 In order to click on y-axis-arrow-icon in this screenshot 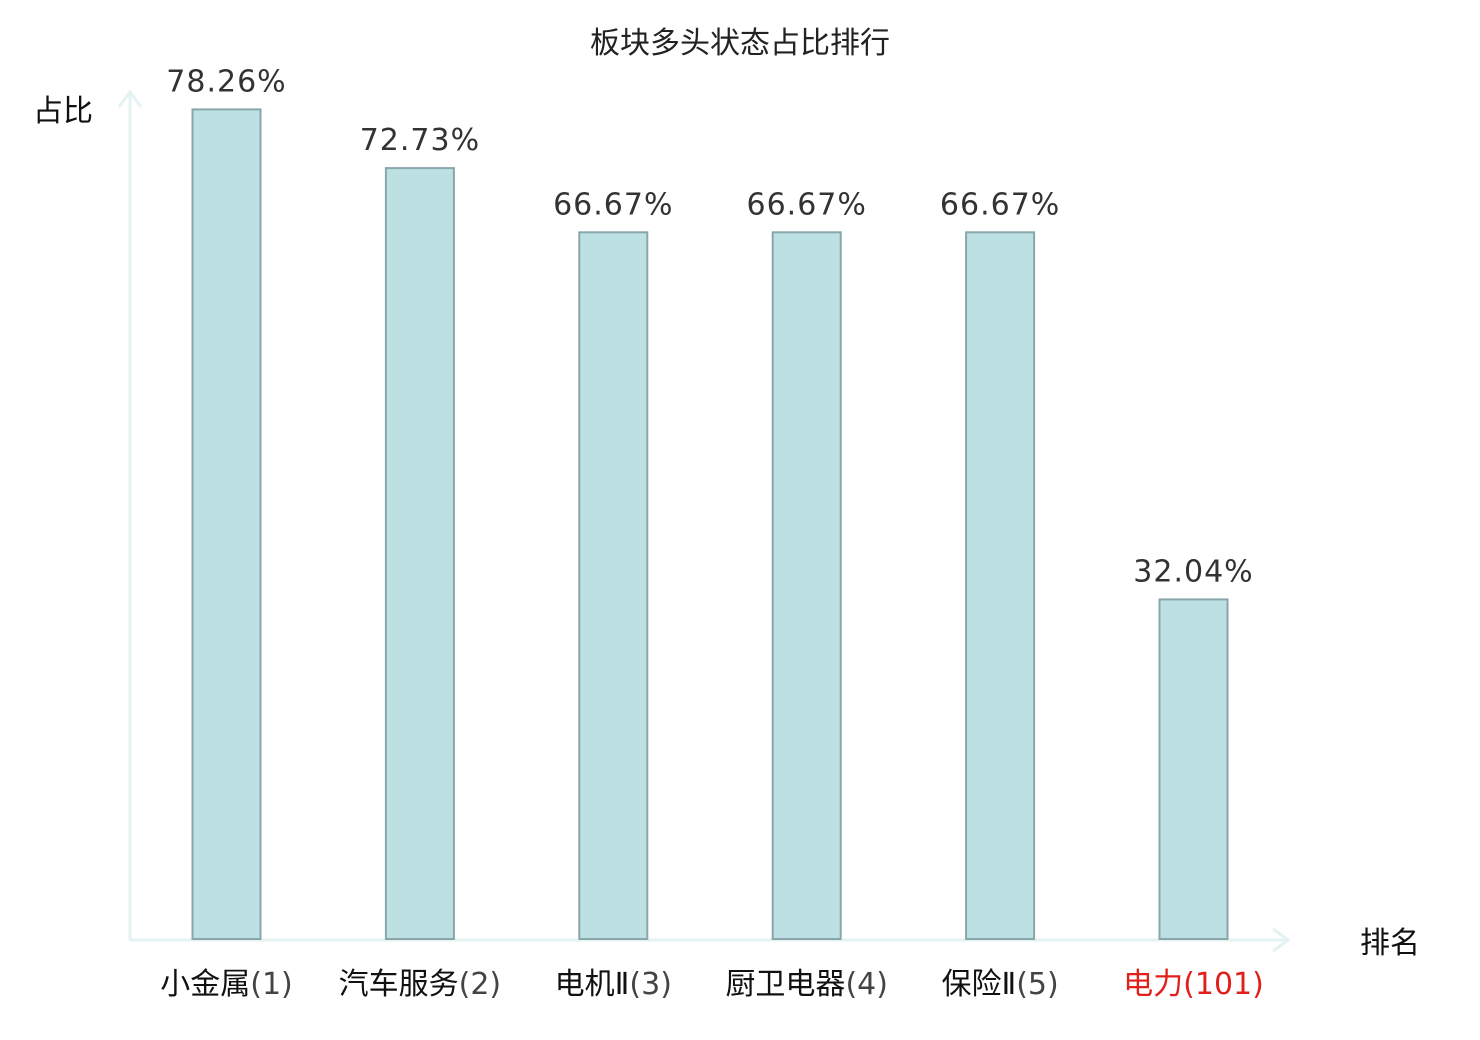, I will do `click(130, 98)`.